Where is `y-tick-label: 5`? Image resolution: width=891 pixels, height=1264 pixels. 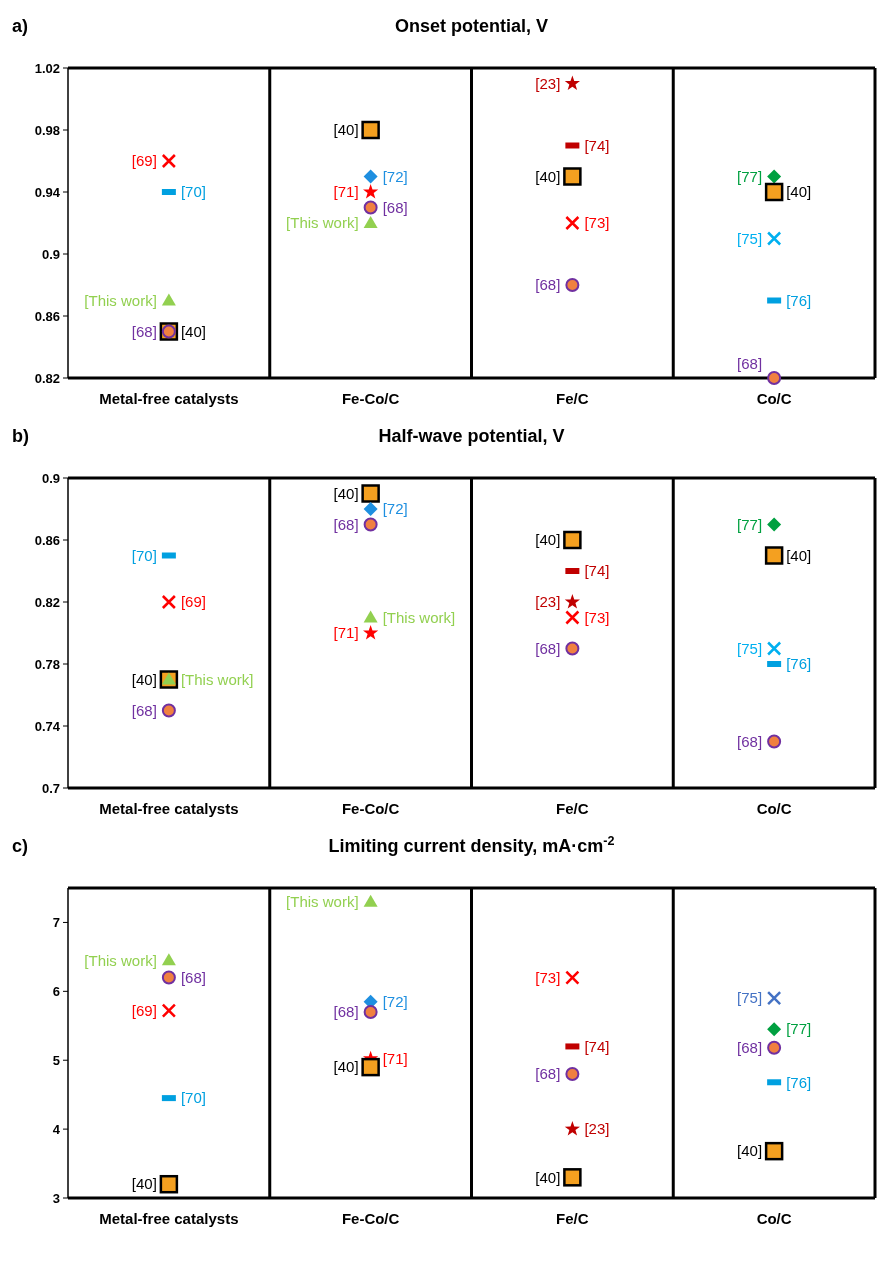
y-tick-label: 5 is located at coordinates (56, 1060).